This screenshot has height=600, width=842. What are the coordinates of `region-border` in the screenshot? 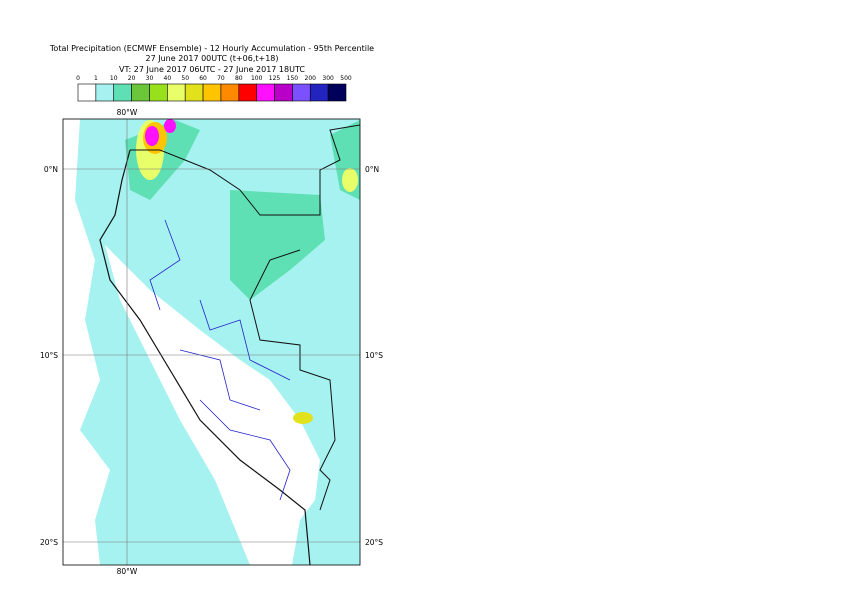 It's located at (220, 360).